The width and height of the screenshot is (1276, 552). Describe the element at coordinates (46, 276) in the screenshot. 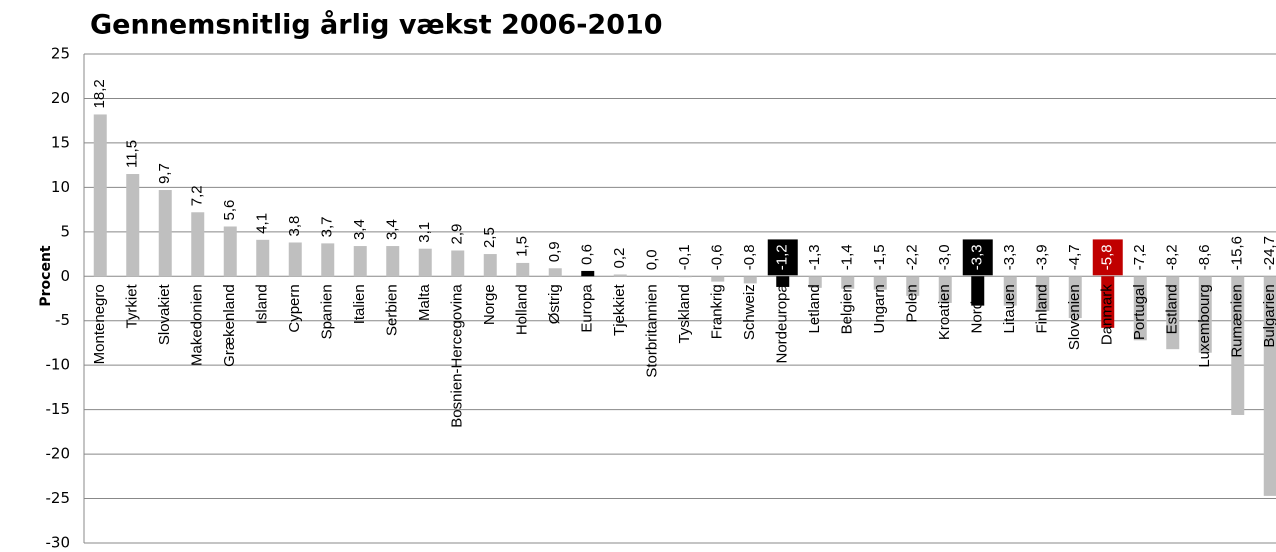

I see `y-axis-label: Procent` at that location.